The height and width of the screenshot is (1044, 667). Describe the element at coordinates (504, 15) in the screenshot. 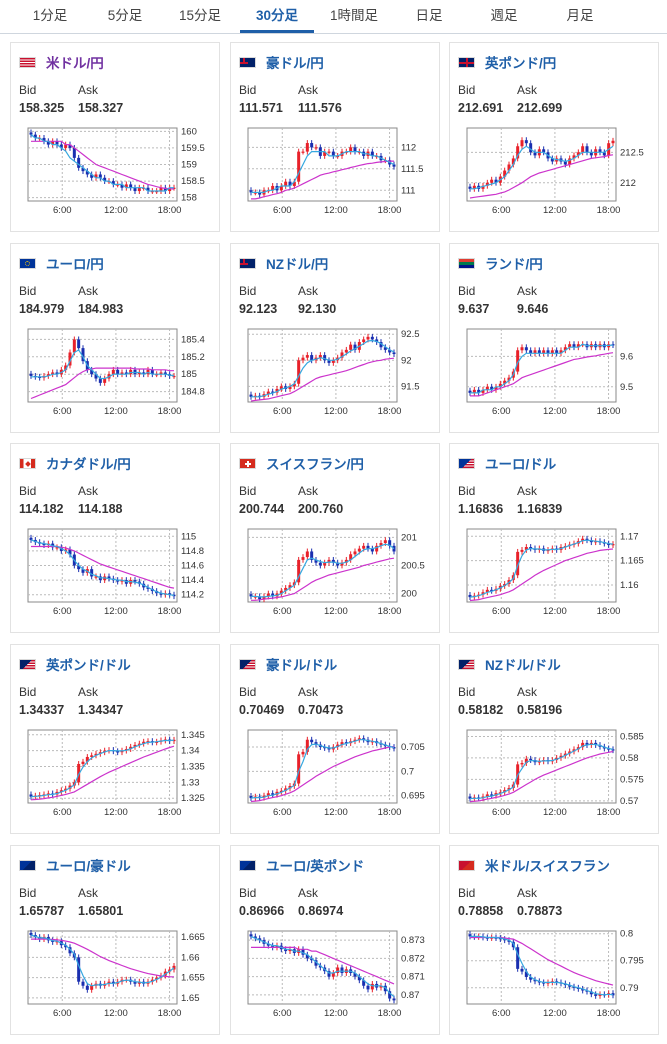

I see `tab-weekly: 週足` at that location.